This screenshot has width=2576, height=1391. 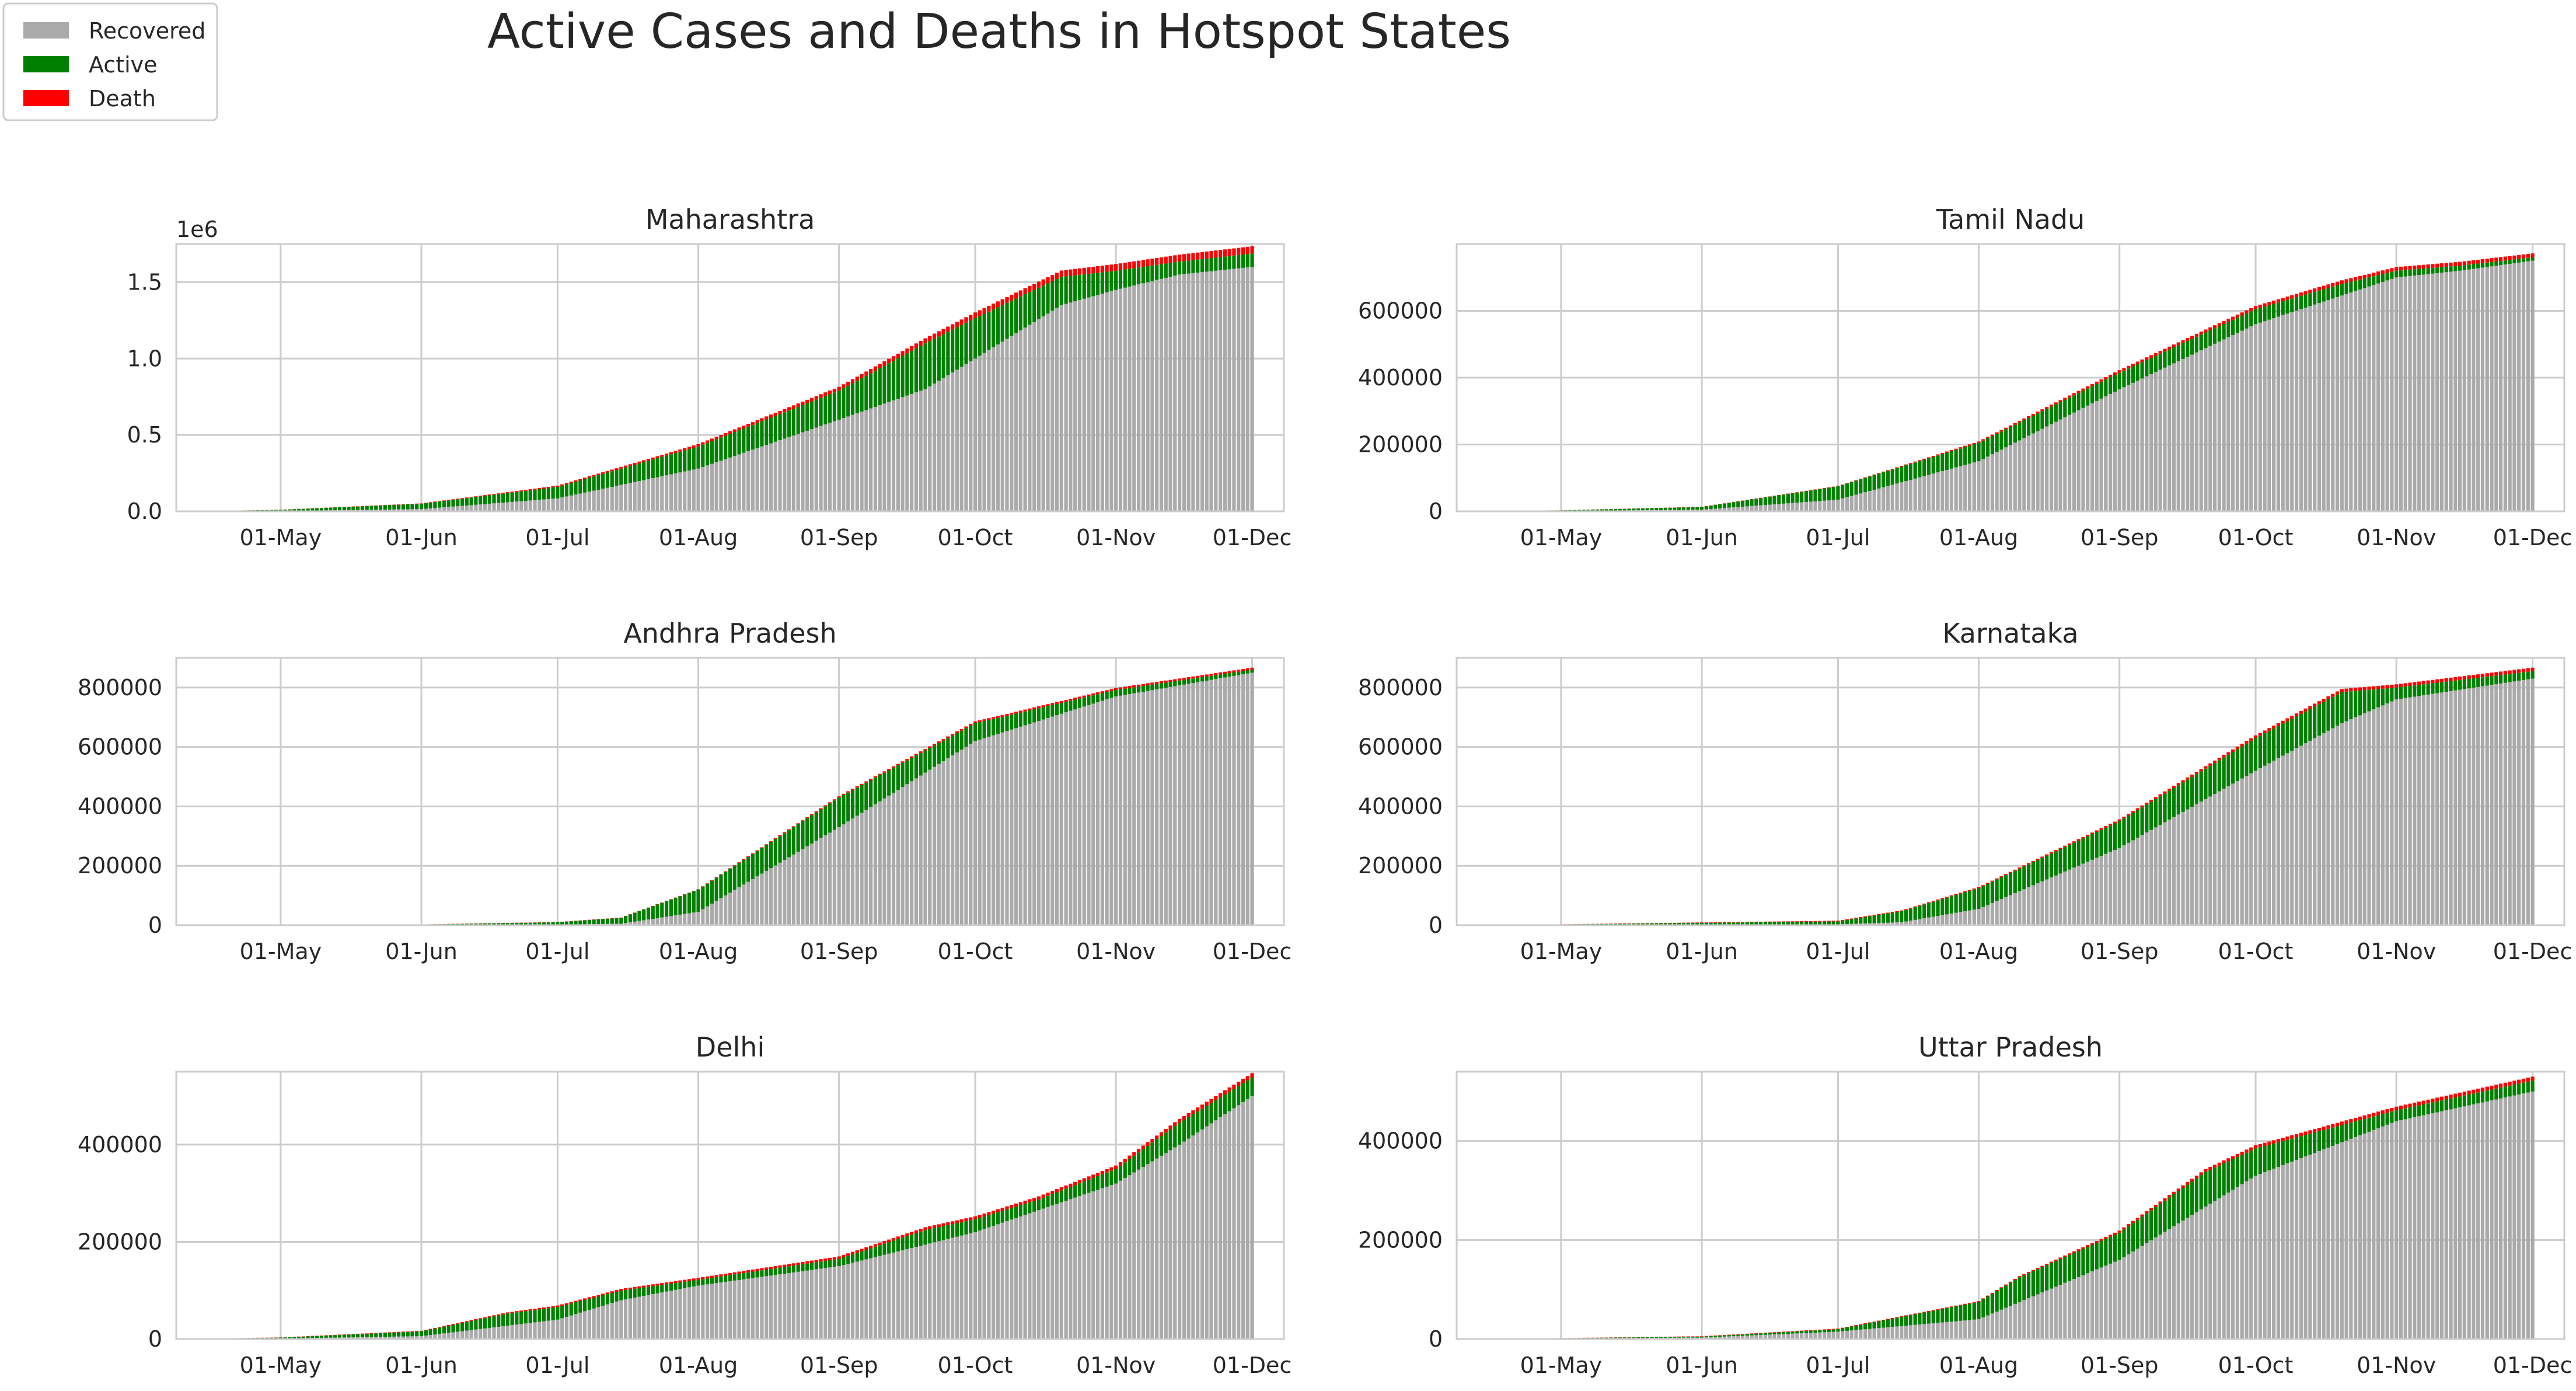 I want to click on x-tick-label: 01-Nov, so click(x=1116, y=951).